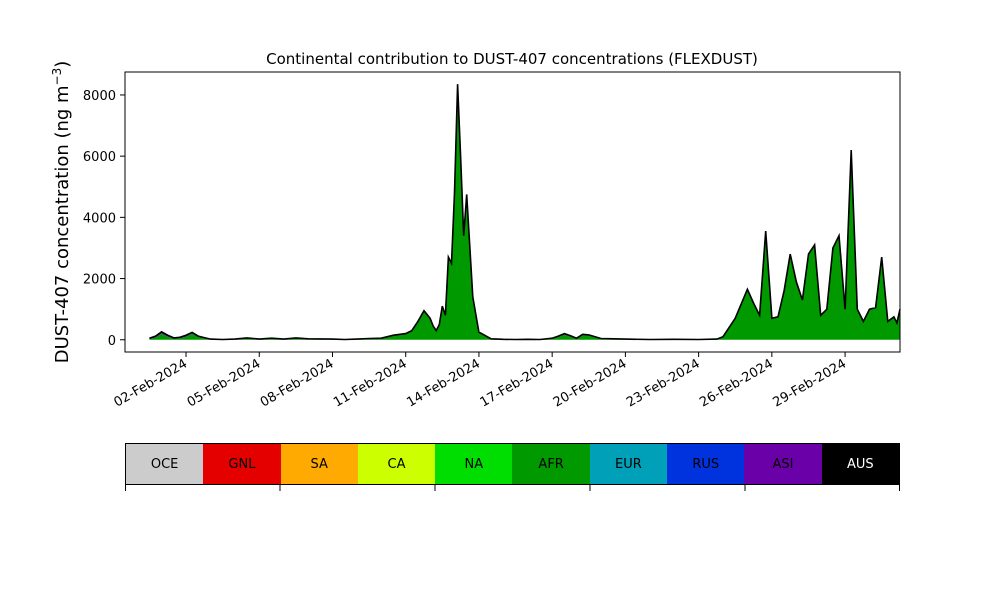 The image size is (1000, 600). What do you see at coordinates (242, 464) in the screenshot?
I see `legend-entry-gnl: GNL` at bounding box center [242, 464].